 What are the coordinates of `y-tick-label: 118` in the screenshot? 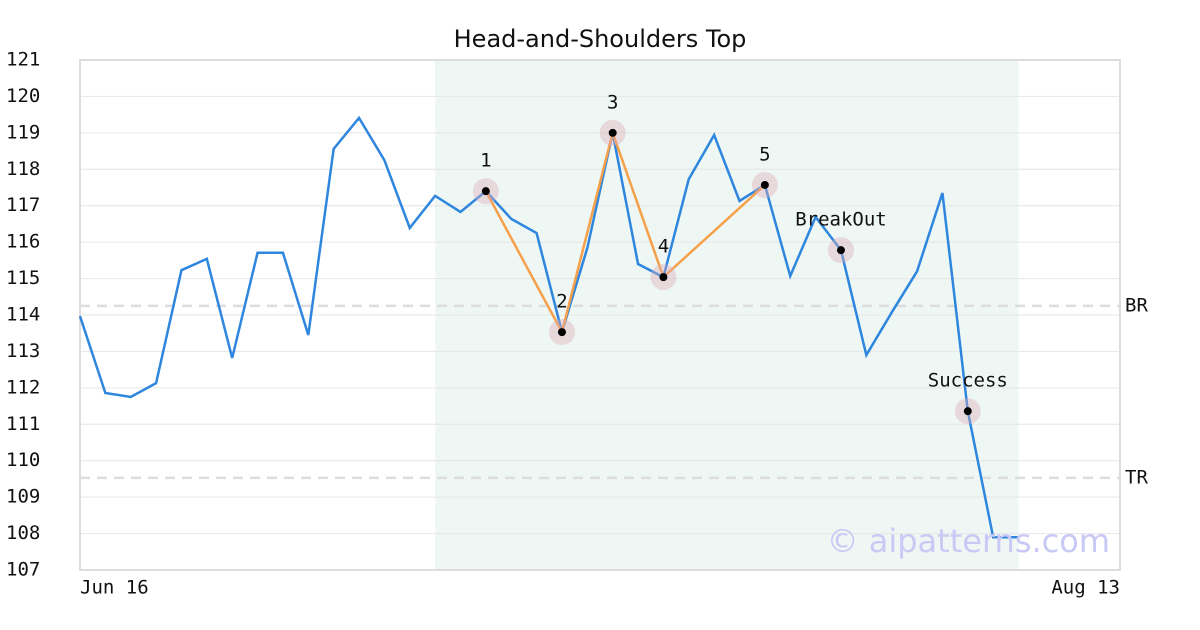 It's located at (23, 169).